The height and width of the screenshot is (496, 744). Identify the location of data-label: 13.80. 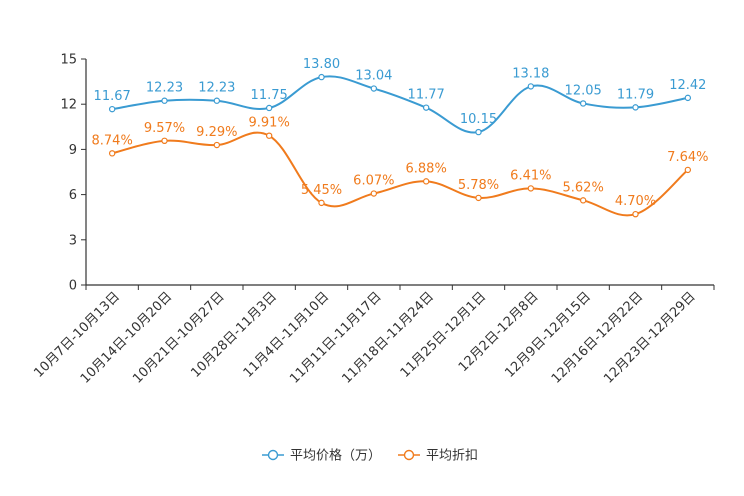
(321, 64).